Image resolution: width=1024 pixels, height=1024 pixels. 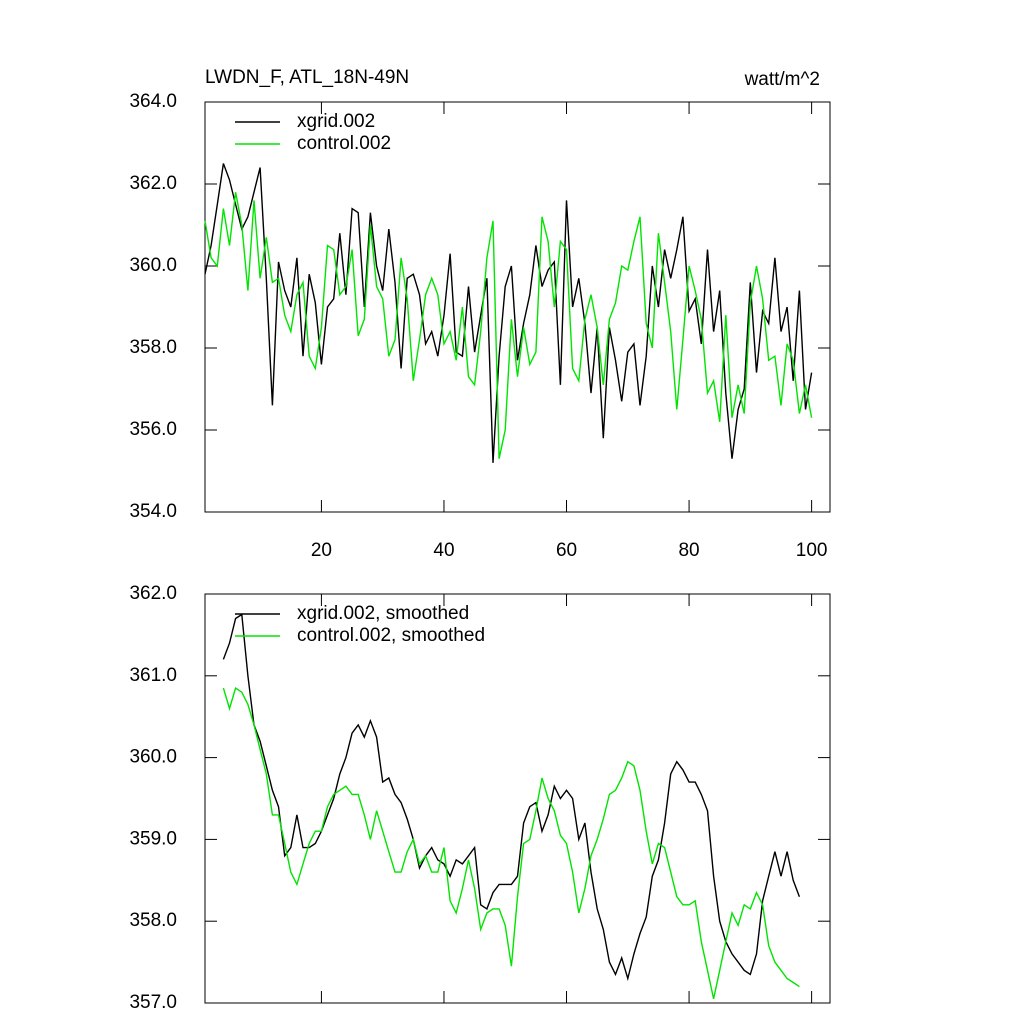 I want to click on y-tick-label: 361.0, so click(x=153, y=675).